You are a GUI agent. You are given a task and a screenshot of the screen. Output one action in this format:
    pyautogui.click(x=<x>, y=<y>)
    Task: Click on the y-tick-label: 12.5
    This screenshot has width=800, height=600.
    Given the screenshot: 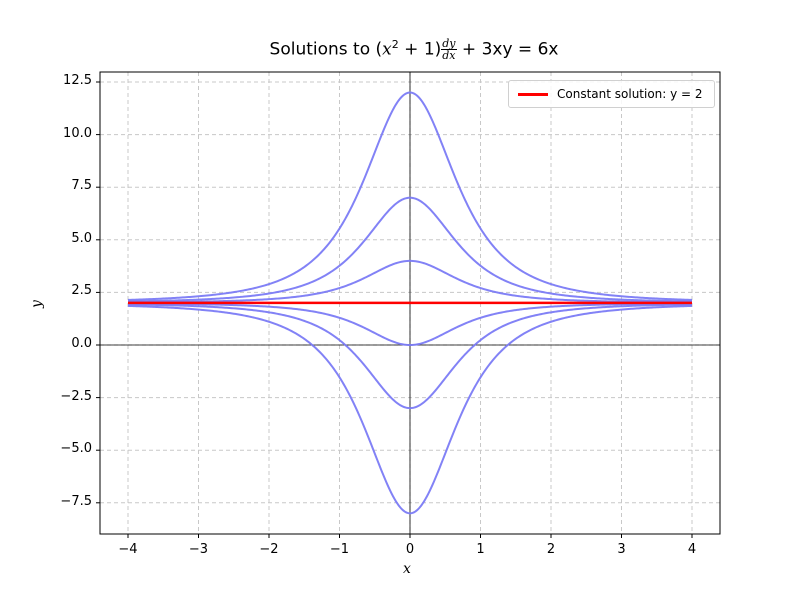 What is the action you would take?
    pyautogui.click(x=77, y=80)
    